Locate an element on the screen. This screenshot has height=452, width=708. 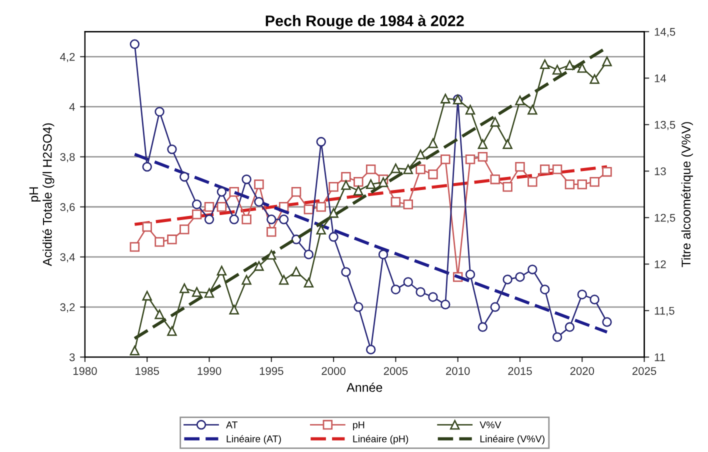
x-tick-label: 2020 is located at coordinates (582, 371).